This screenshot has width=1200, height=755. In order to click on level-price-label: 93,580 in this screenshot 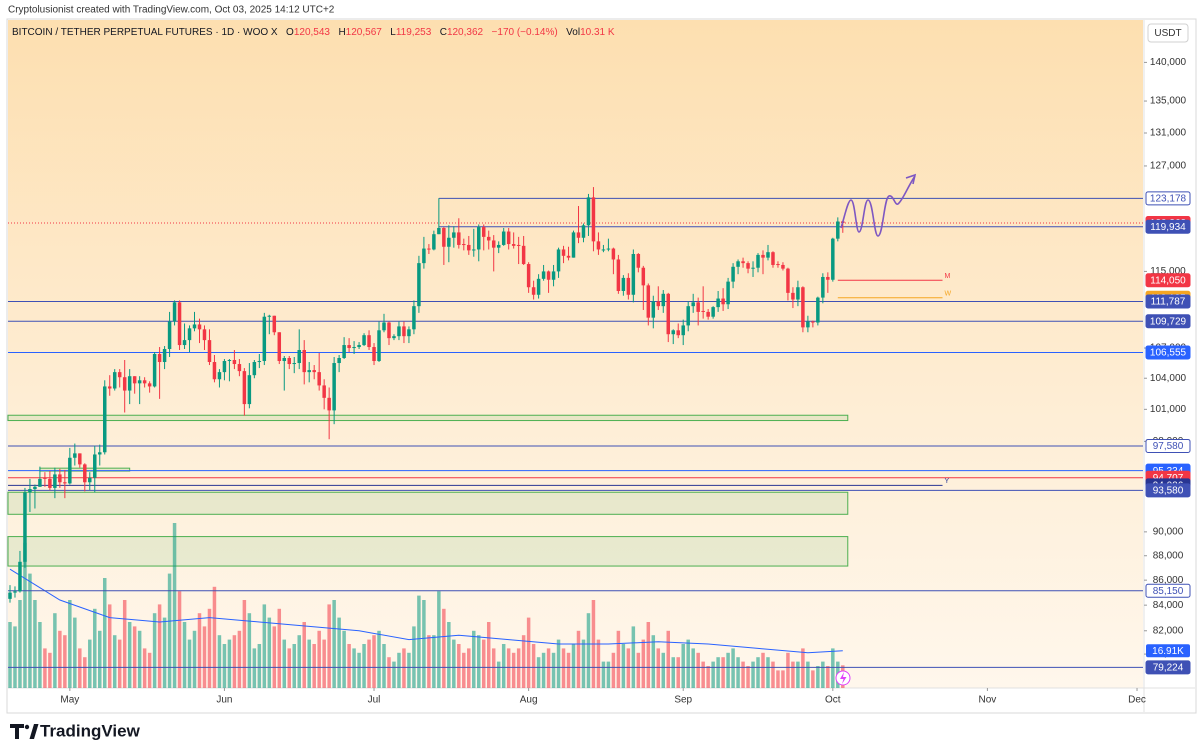, I will do `click(1168, 491)`.